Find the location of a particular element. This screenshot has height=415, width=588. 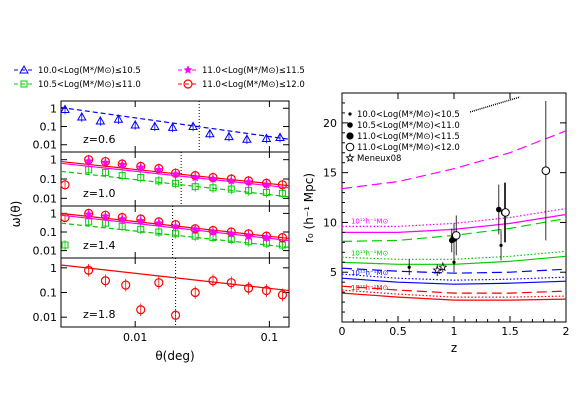

fit-line-triangle is located at coordinates (175, 123).